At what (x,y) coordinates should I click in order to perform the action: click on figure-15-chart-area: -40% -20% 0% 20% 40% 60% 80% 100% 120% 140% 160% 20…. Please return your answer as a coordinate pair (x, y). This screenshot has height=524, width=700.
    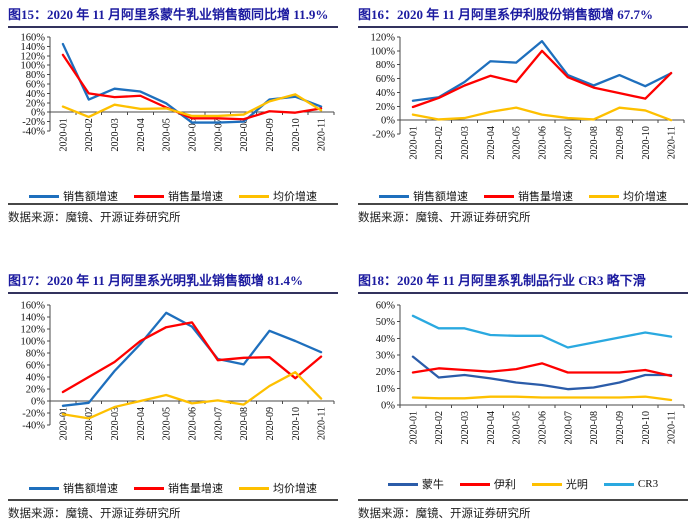
    Looking at the image, I should click on (173, 110).